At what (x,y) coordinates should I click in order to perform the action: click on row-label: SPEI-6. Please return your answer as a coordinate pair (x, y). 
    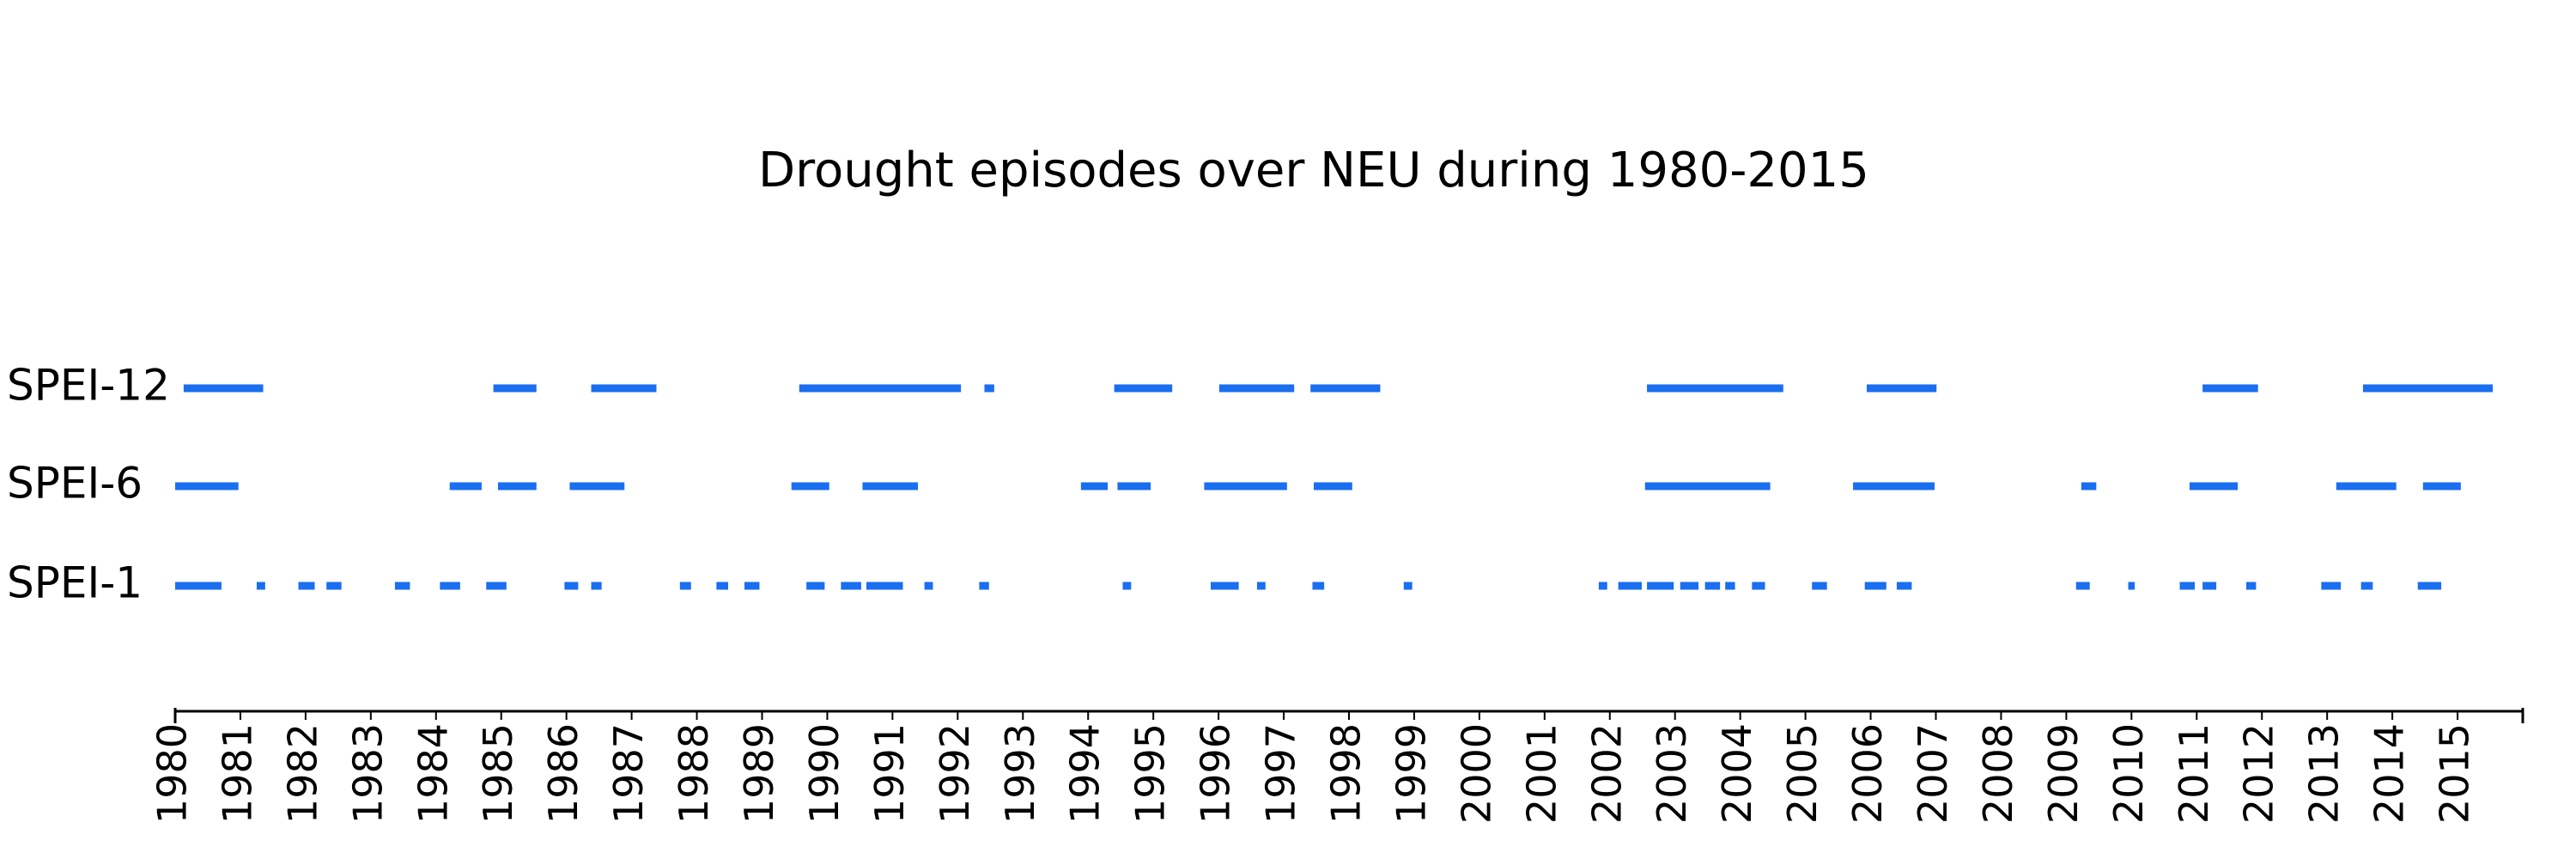
    Looking at the image, I should click on (75, 484).